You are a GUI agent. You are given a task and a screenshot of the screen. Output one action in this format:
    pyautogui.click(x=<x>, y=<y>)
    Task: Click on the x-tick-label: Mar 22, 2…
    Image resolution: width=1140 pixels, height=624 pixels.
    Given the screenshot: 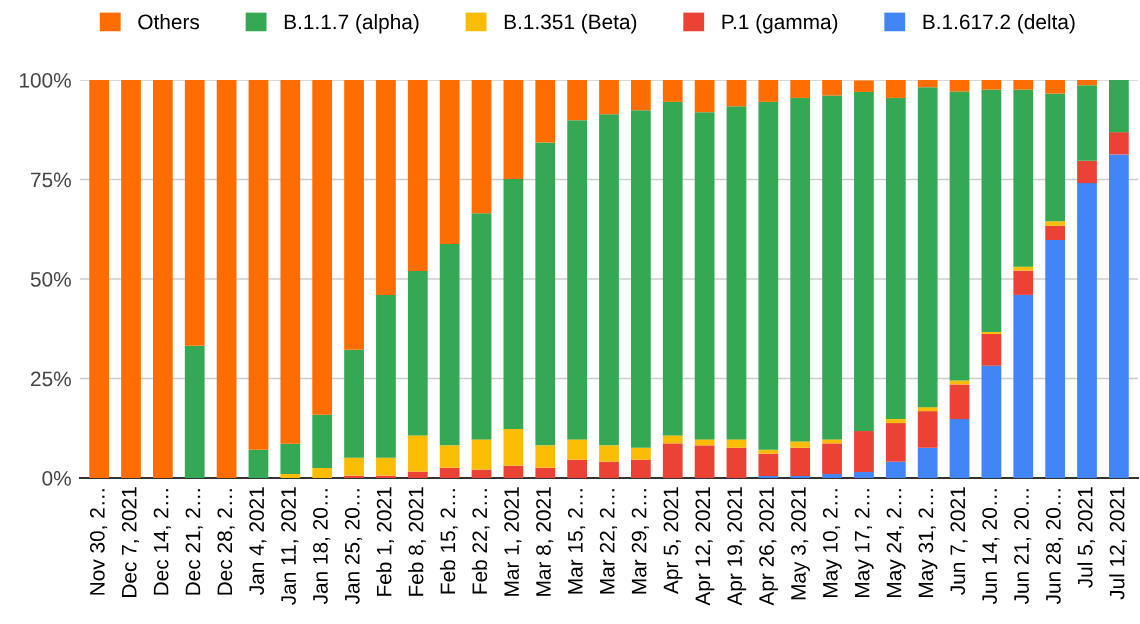 What is the action you would take?
    pyautogui.click(x=608, y=541)
    